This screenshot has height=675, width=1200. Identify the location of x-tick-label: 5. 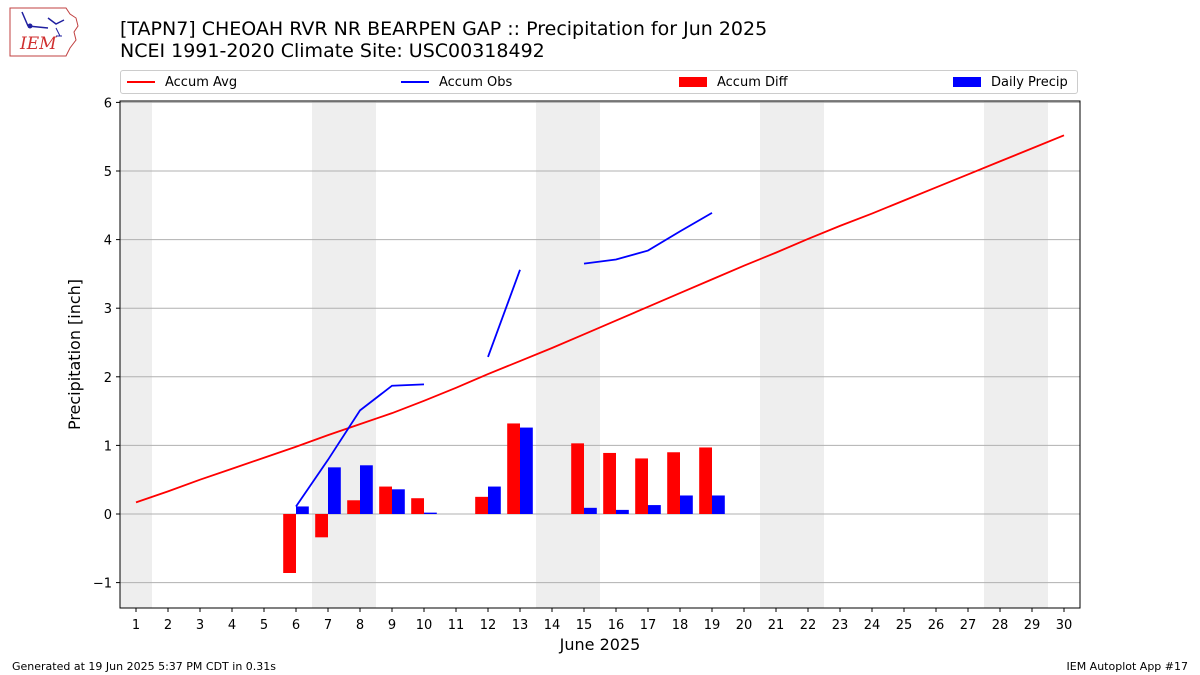
(264, 625).